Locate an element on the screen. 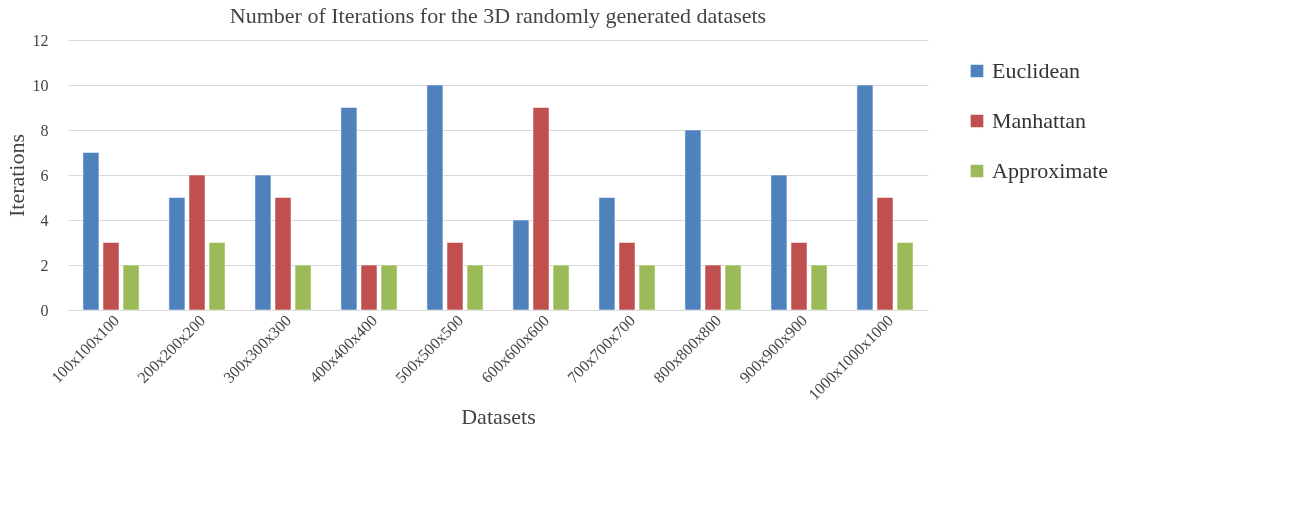 The height and width of the screenshot is (513, 1297). x-axis-title: Datasets is located at coordinates (498, 417).